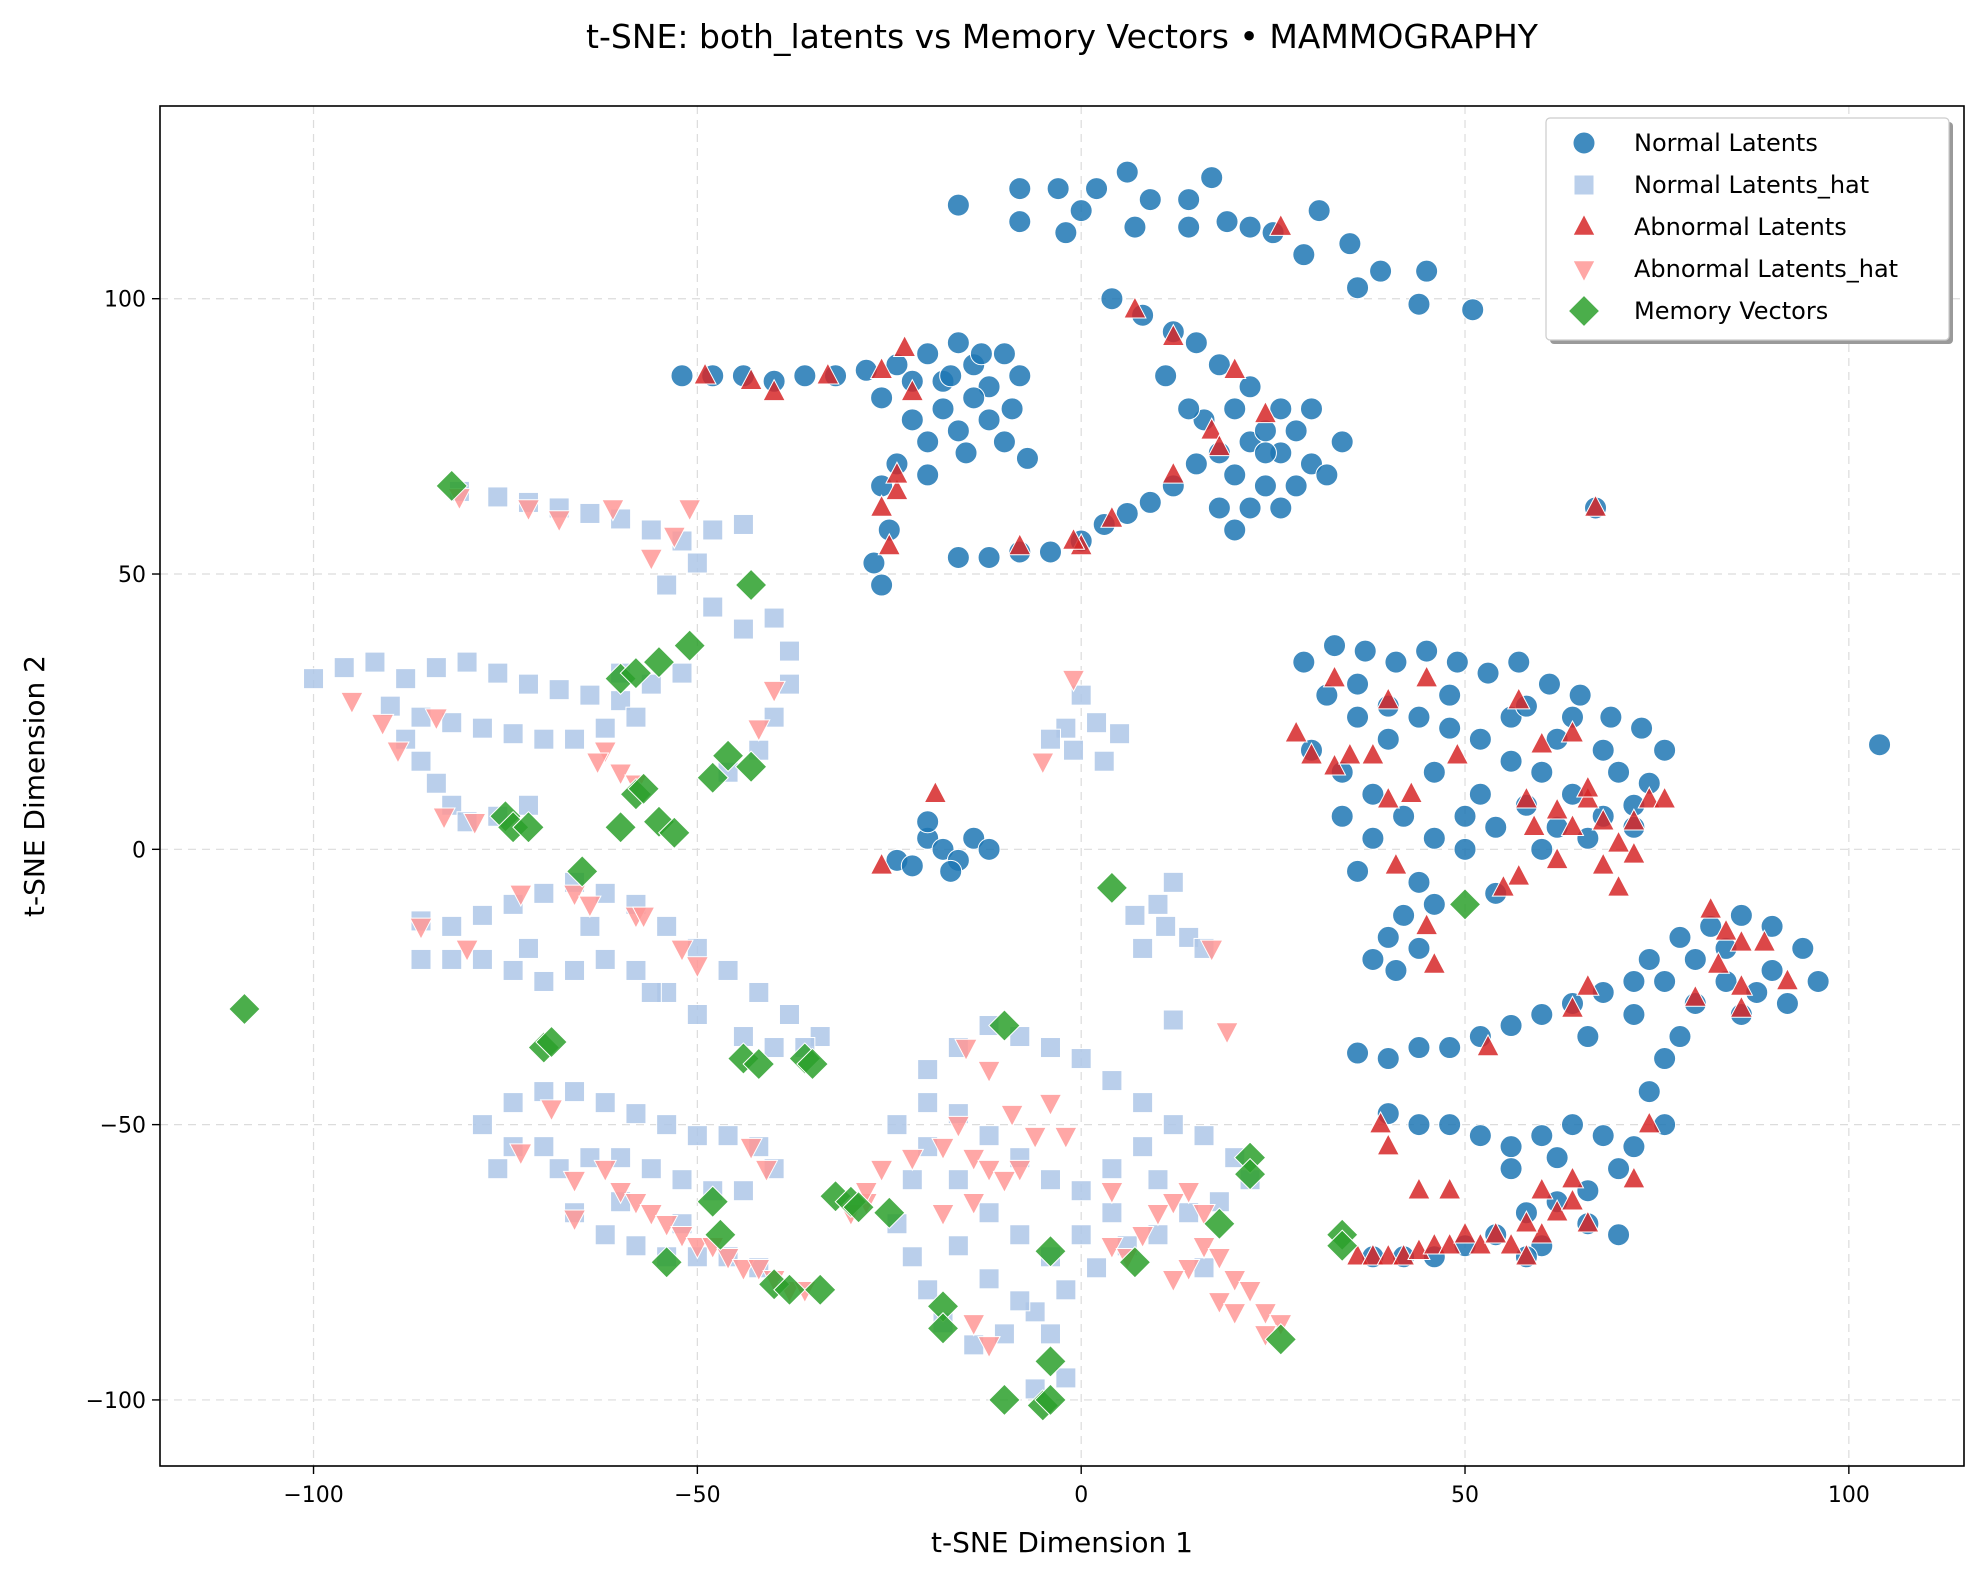  What do you see at coordinates (125, 300) in the screenshot?
I see `y-tick-label: 100` at bounding box center [125, 300].